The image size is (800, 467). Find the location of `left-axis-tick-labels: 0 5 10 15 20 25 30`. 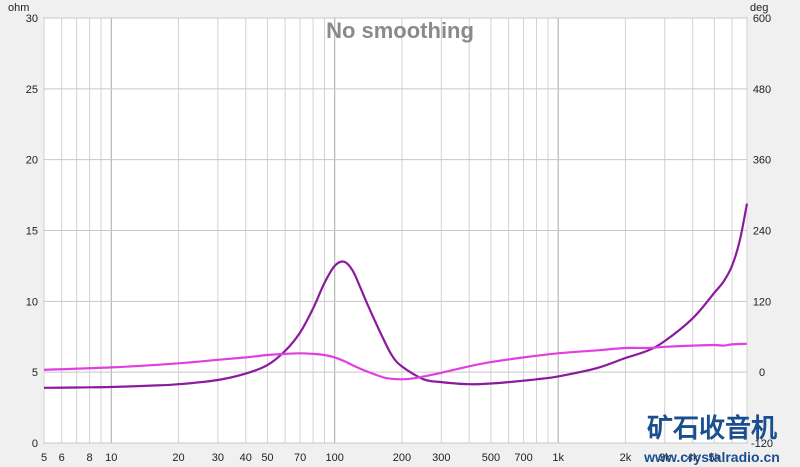

left-axis-tick-labels: 0 5 10 15 20 25 30 is located at coordinates (32, 231).